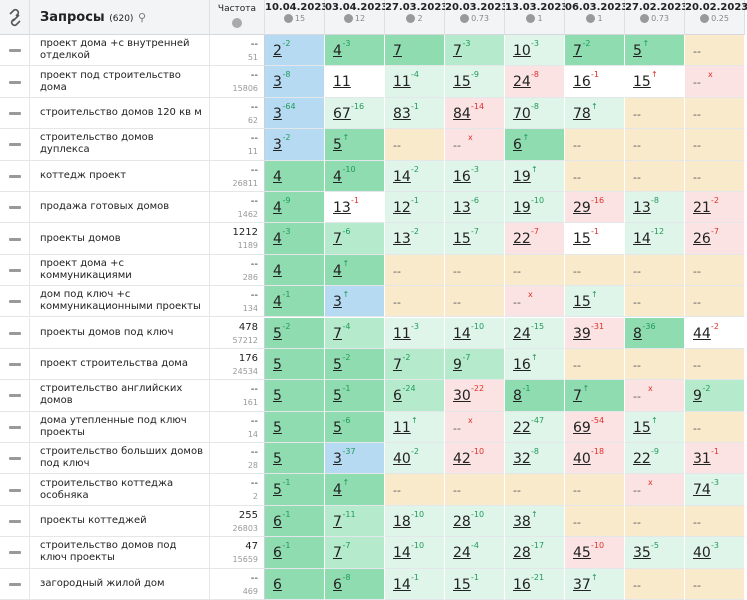 The image size is (747, 600). I want to click on position-cell: 6 ↑, so click(535, 145).